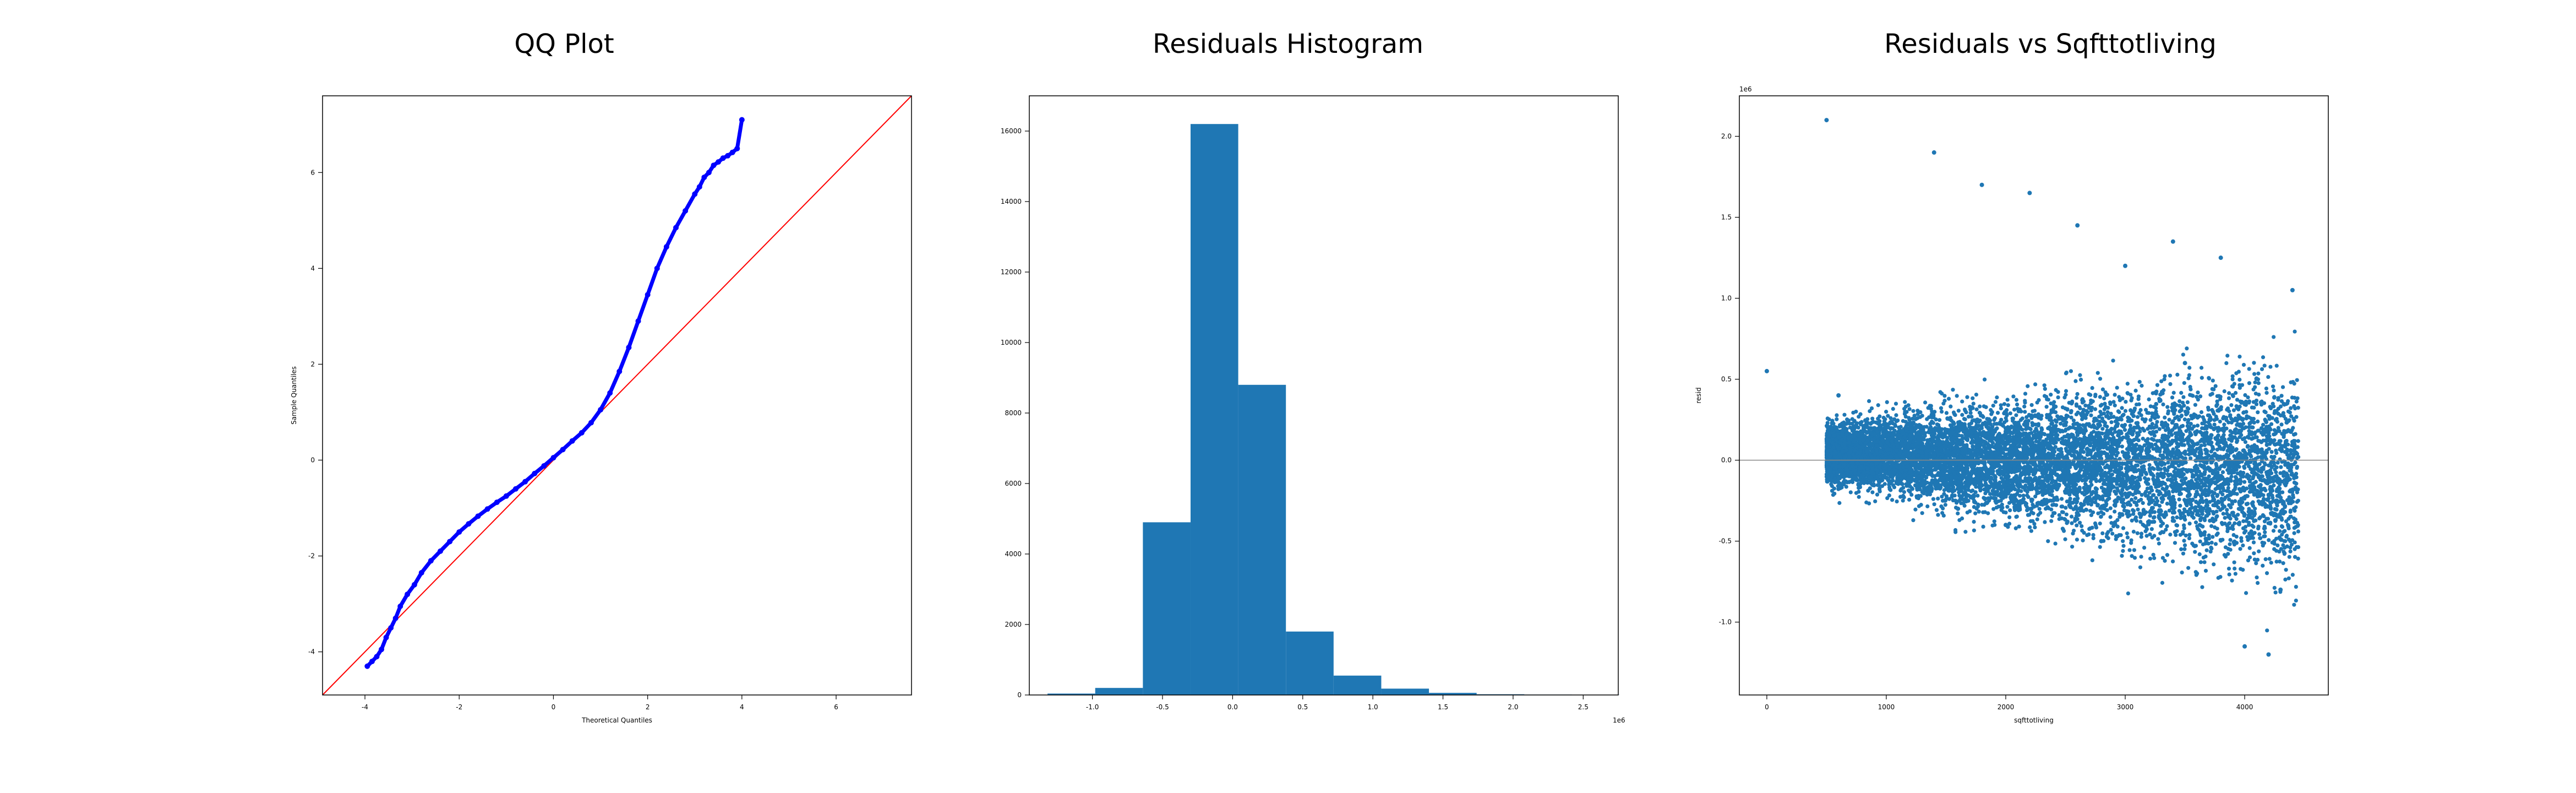  Describe the element at coordinates (742, 707) in the screenshot. I see `qq-xtick-label-4: 4` at that location.